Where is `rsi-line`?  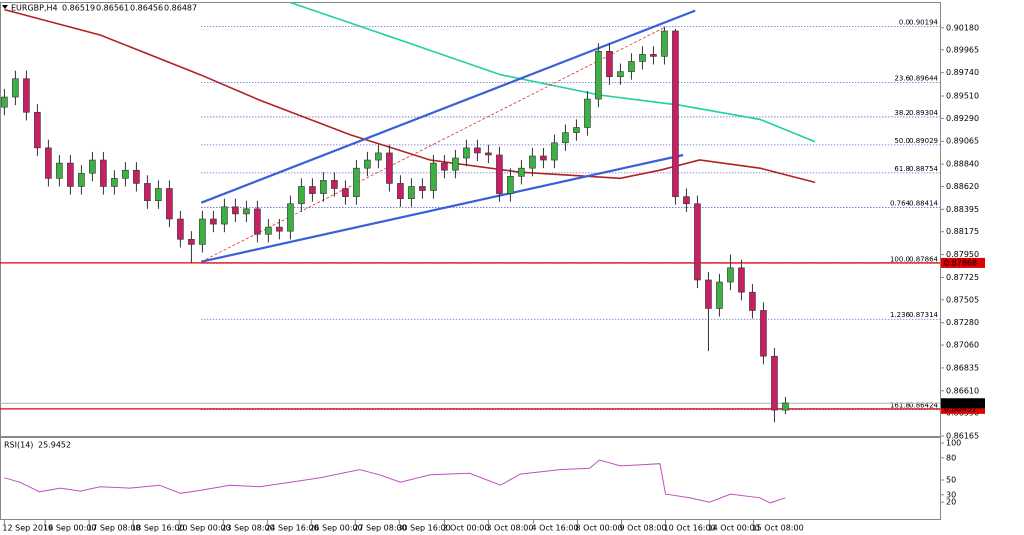 rsi-line is located at coordinates (395, 481).